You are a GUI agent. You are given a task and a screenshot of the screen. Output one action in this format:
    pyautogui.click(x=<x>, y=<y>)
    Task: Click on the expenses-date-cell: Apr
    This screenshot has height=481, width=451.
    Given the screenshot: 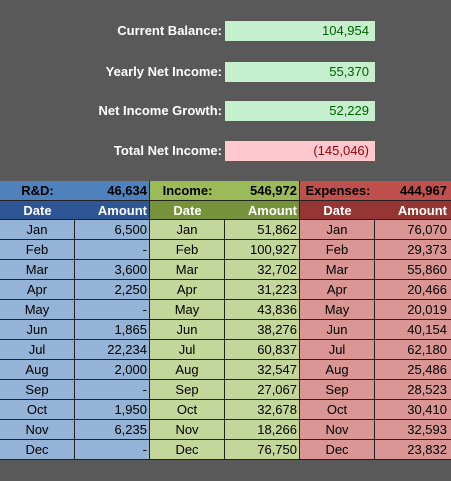 What is the action you would take?
    pyautogui.click(x=337, y=289)
    